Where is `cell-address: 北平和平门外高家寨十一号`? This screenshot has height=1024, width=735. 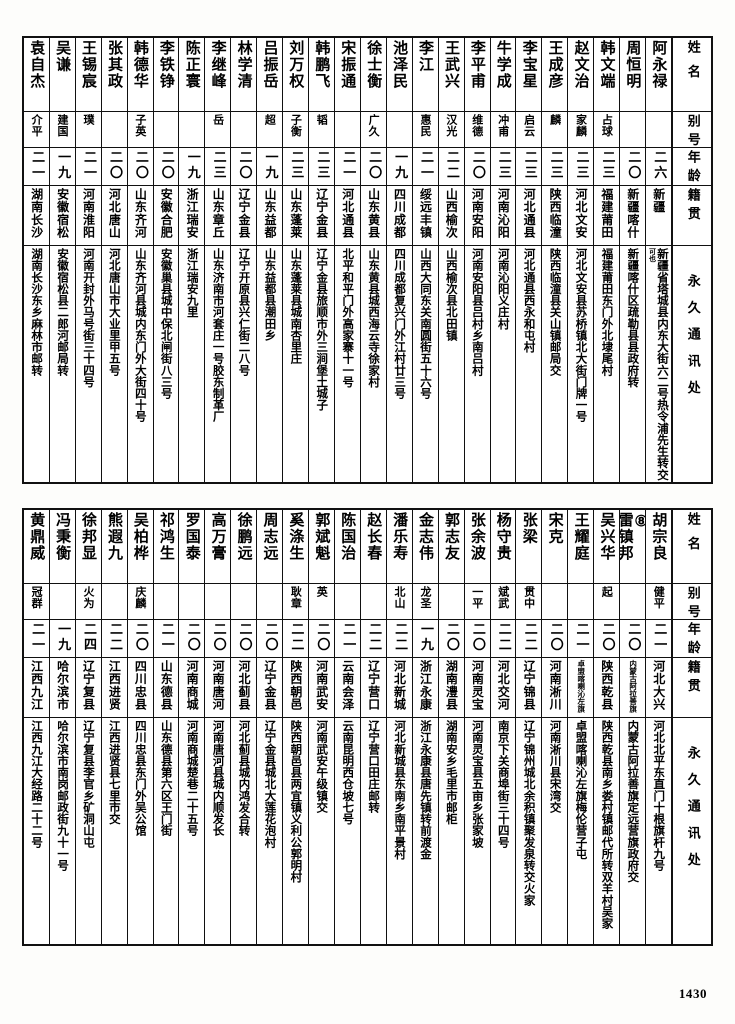
cell-address: 北平和平门外高家寨十一号 is located at coordinates (347, 364).